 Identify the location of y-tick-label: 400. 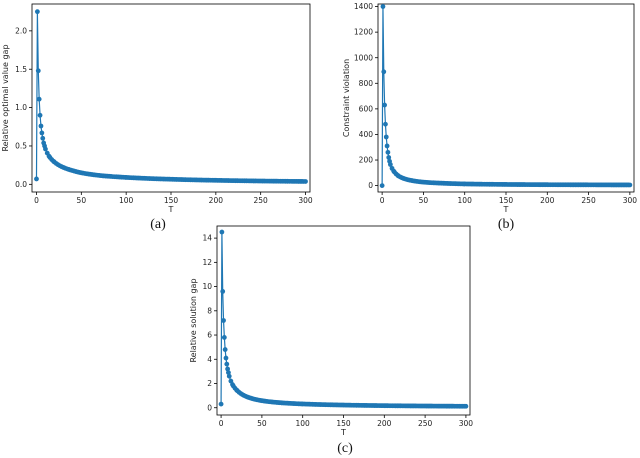
(366, 134).